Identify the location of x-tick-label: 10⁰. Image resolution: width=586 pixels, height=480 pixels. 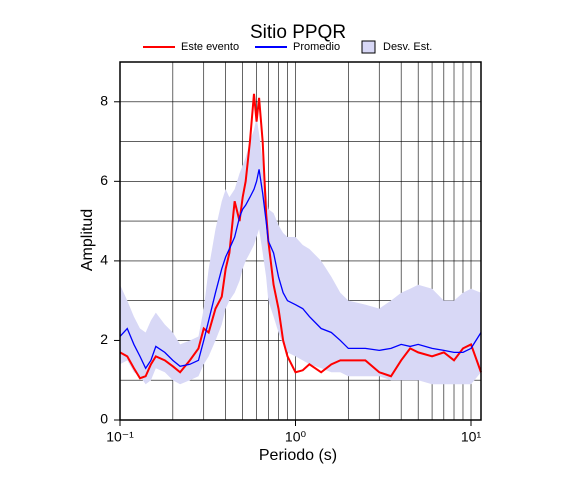
(296, 437).